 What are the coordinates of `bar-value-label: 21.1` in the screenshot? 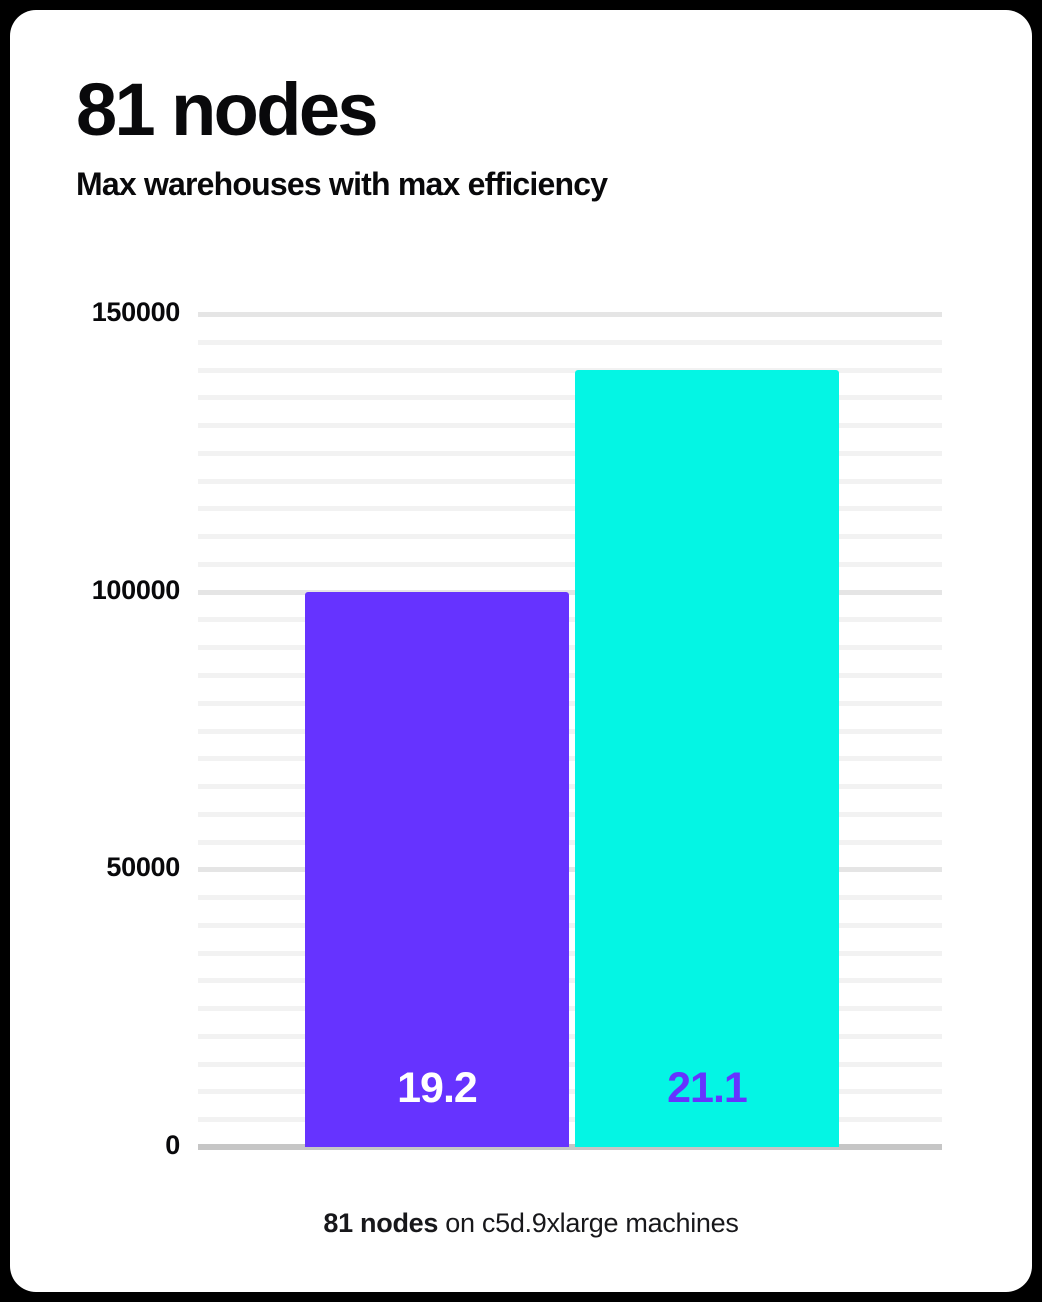 It's located at (707, 1088).